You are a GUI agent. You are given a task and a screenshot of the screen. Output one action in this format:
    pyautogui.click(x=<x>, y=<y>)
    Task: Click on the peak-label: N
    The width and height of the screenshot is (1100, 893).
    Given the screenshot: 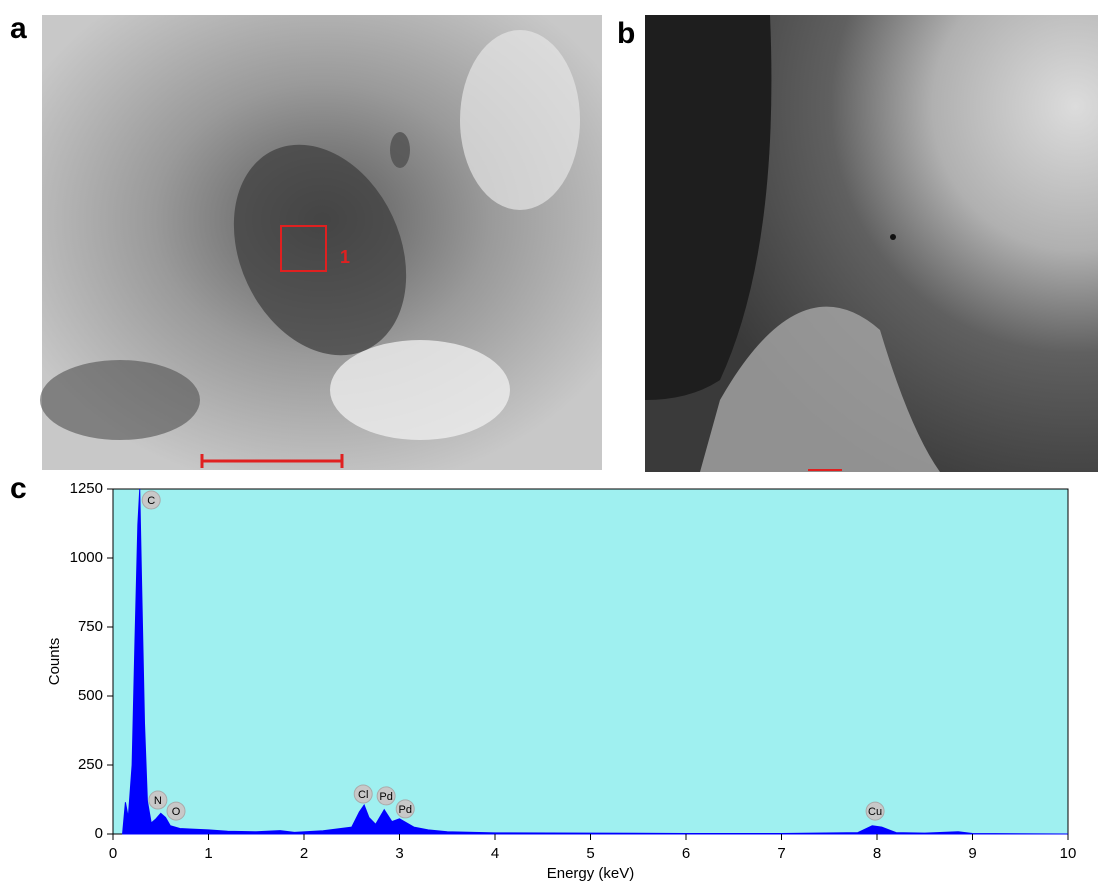 What is the action you would take?
    pyautogui.click(x=158, y=801)
    